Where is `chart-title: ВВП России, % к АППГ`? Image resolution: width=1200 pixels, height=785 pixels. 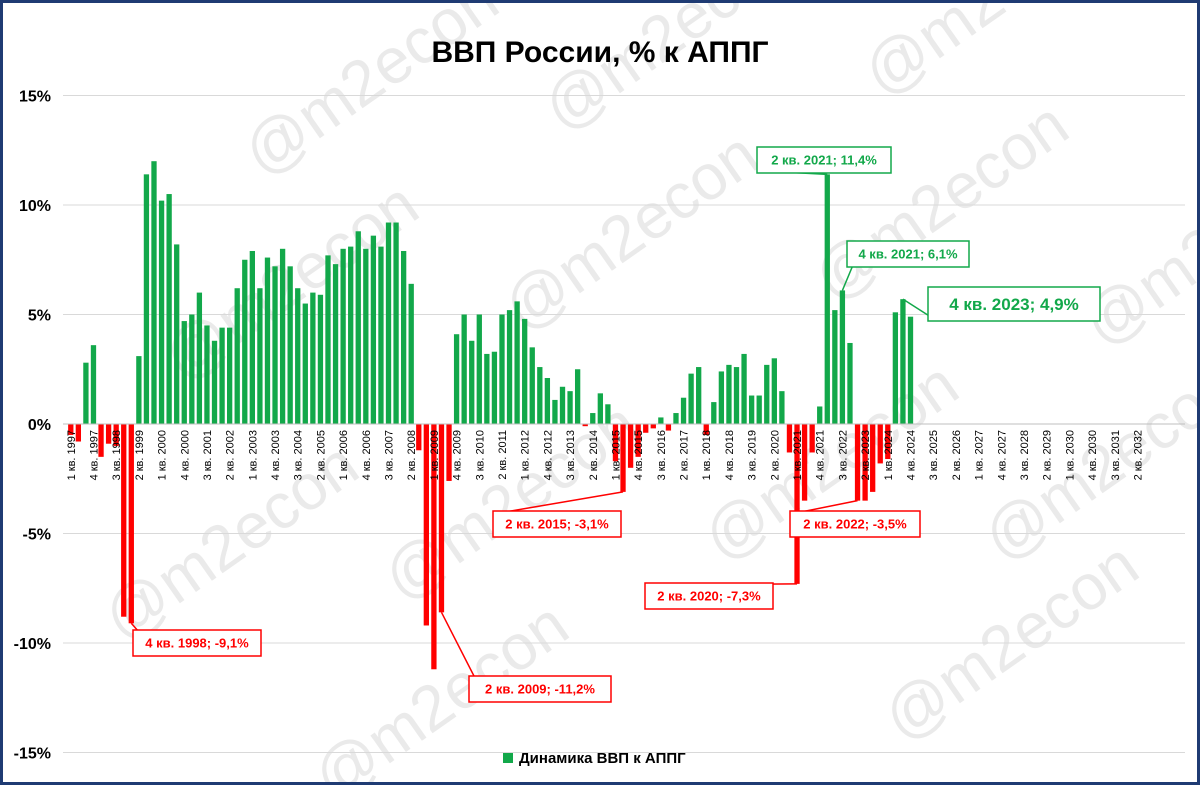 chart-title: ВВП России, % к АППГ is located at coordinates (599, 52).